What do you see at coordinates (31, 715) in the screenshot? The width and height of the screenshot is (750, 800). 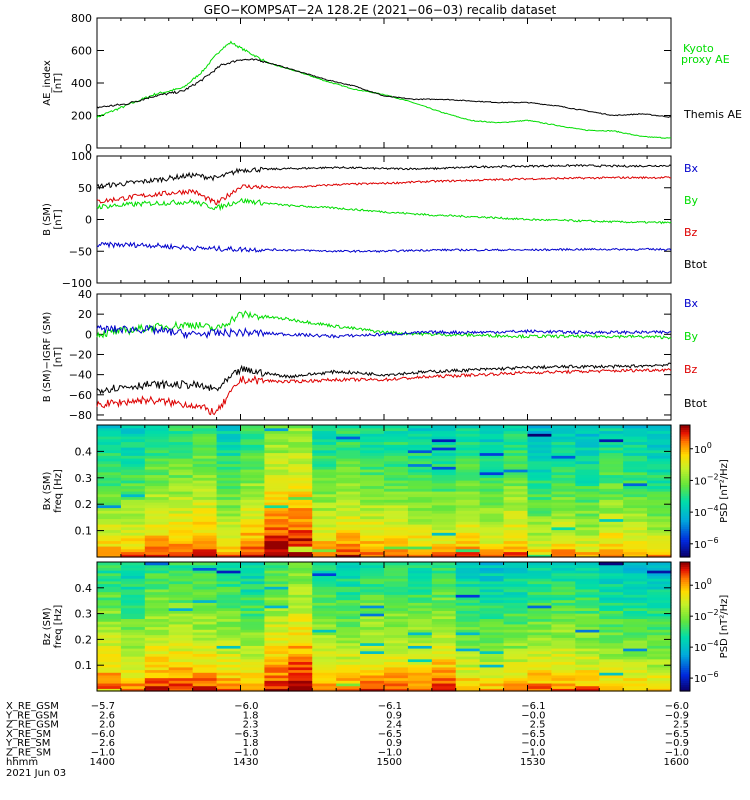 I see `ephemeris-row-label: Y_RE_GSM` at bounding box center [31, 715].